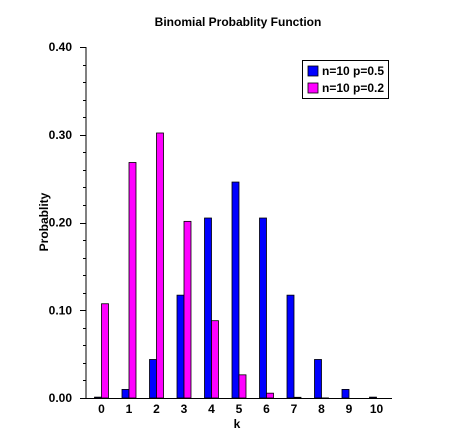 This screenshot has width=471, height=448. What do you see at coordinates (321, 409) in the screenshot?
I see `x-tick-label: 8` at bounding box center [321, 409].